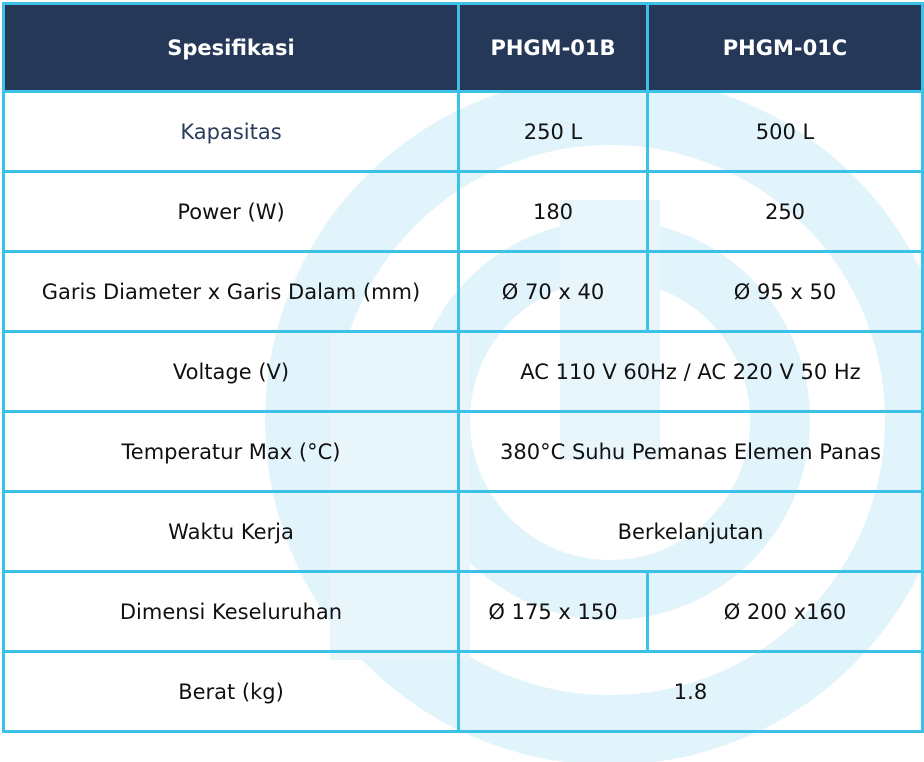 Image resolution: width=924 pixels, height=762 pixels. What do you see at coordinates (231, 371) in the screenshot?
I see `row-label: Voltage (V)` at bounding box center [231, 371].